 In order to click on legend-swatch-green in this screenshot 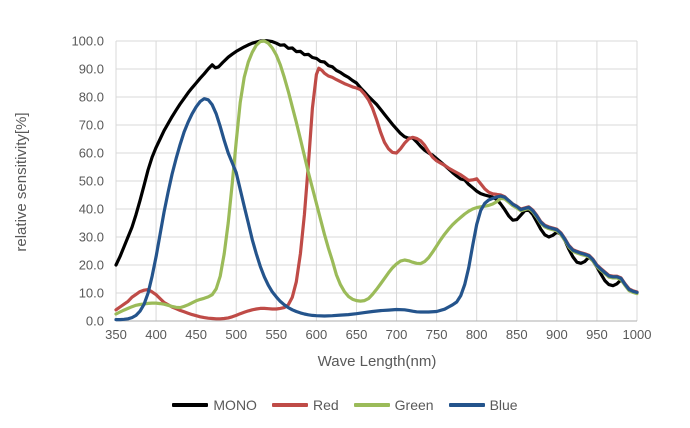, I will do `click(371, 405)`.